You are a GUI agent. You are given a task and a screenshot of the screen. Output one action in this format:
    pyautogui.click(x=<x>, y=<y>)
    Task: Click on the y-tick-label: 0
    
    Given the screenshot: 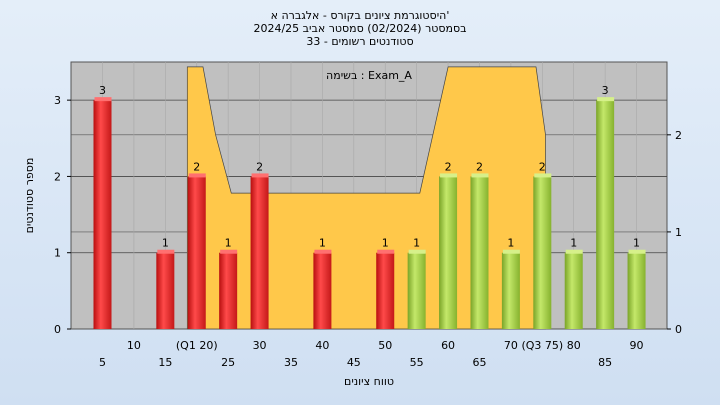 What is the action you would take?
    pyautogui.click(x=57, y=329)
    